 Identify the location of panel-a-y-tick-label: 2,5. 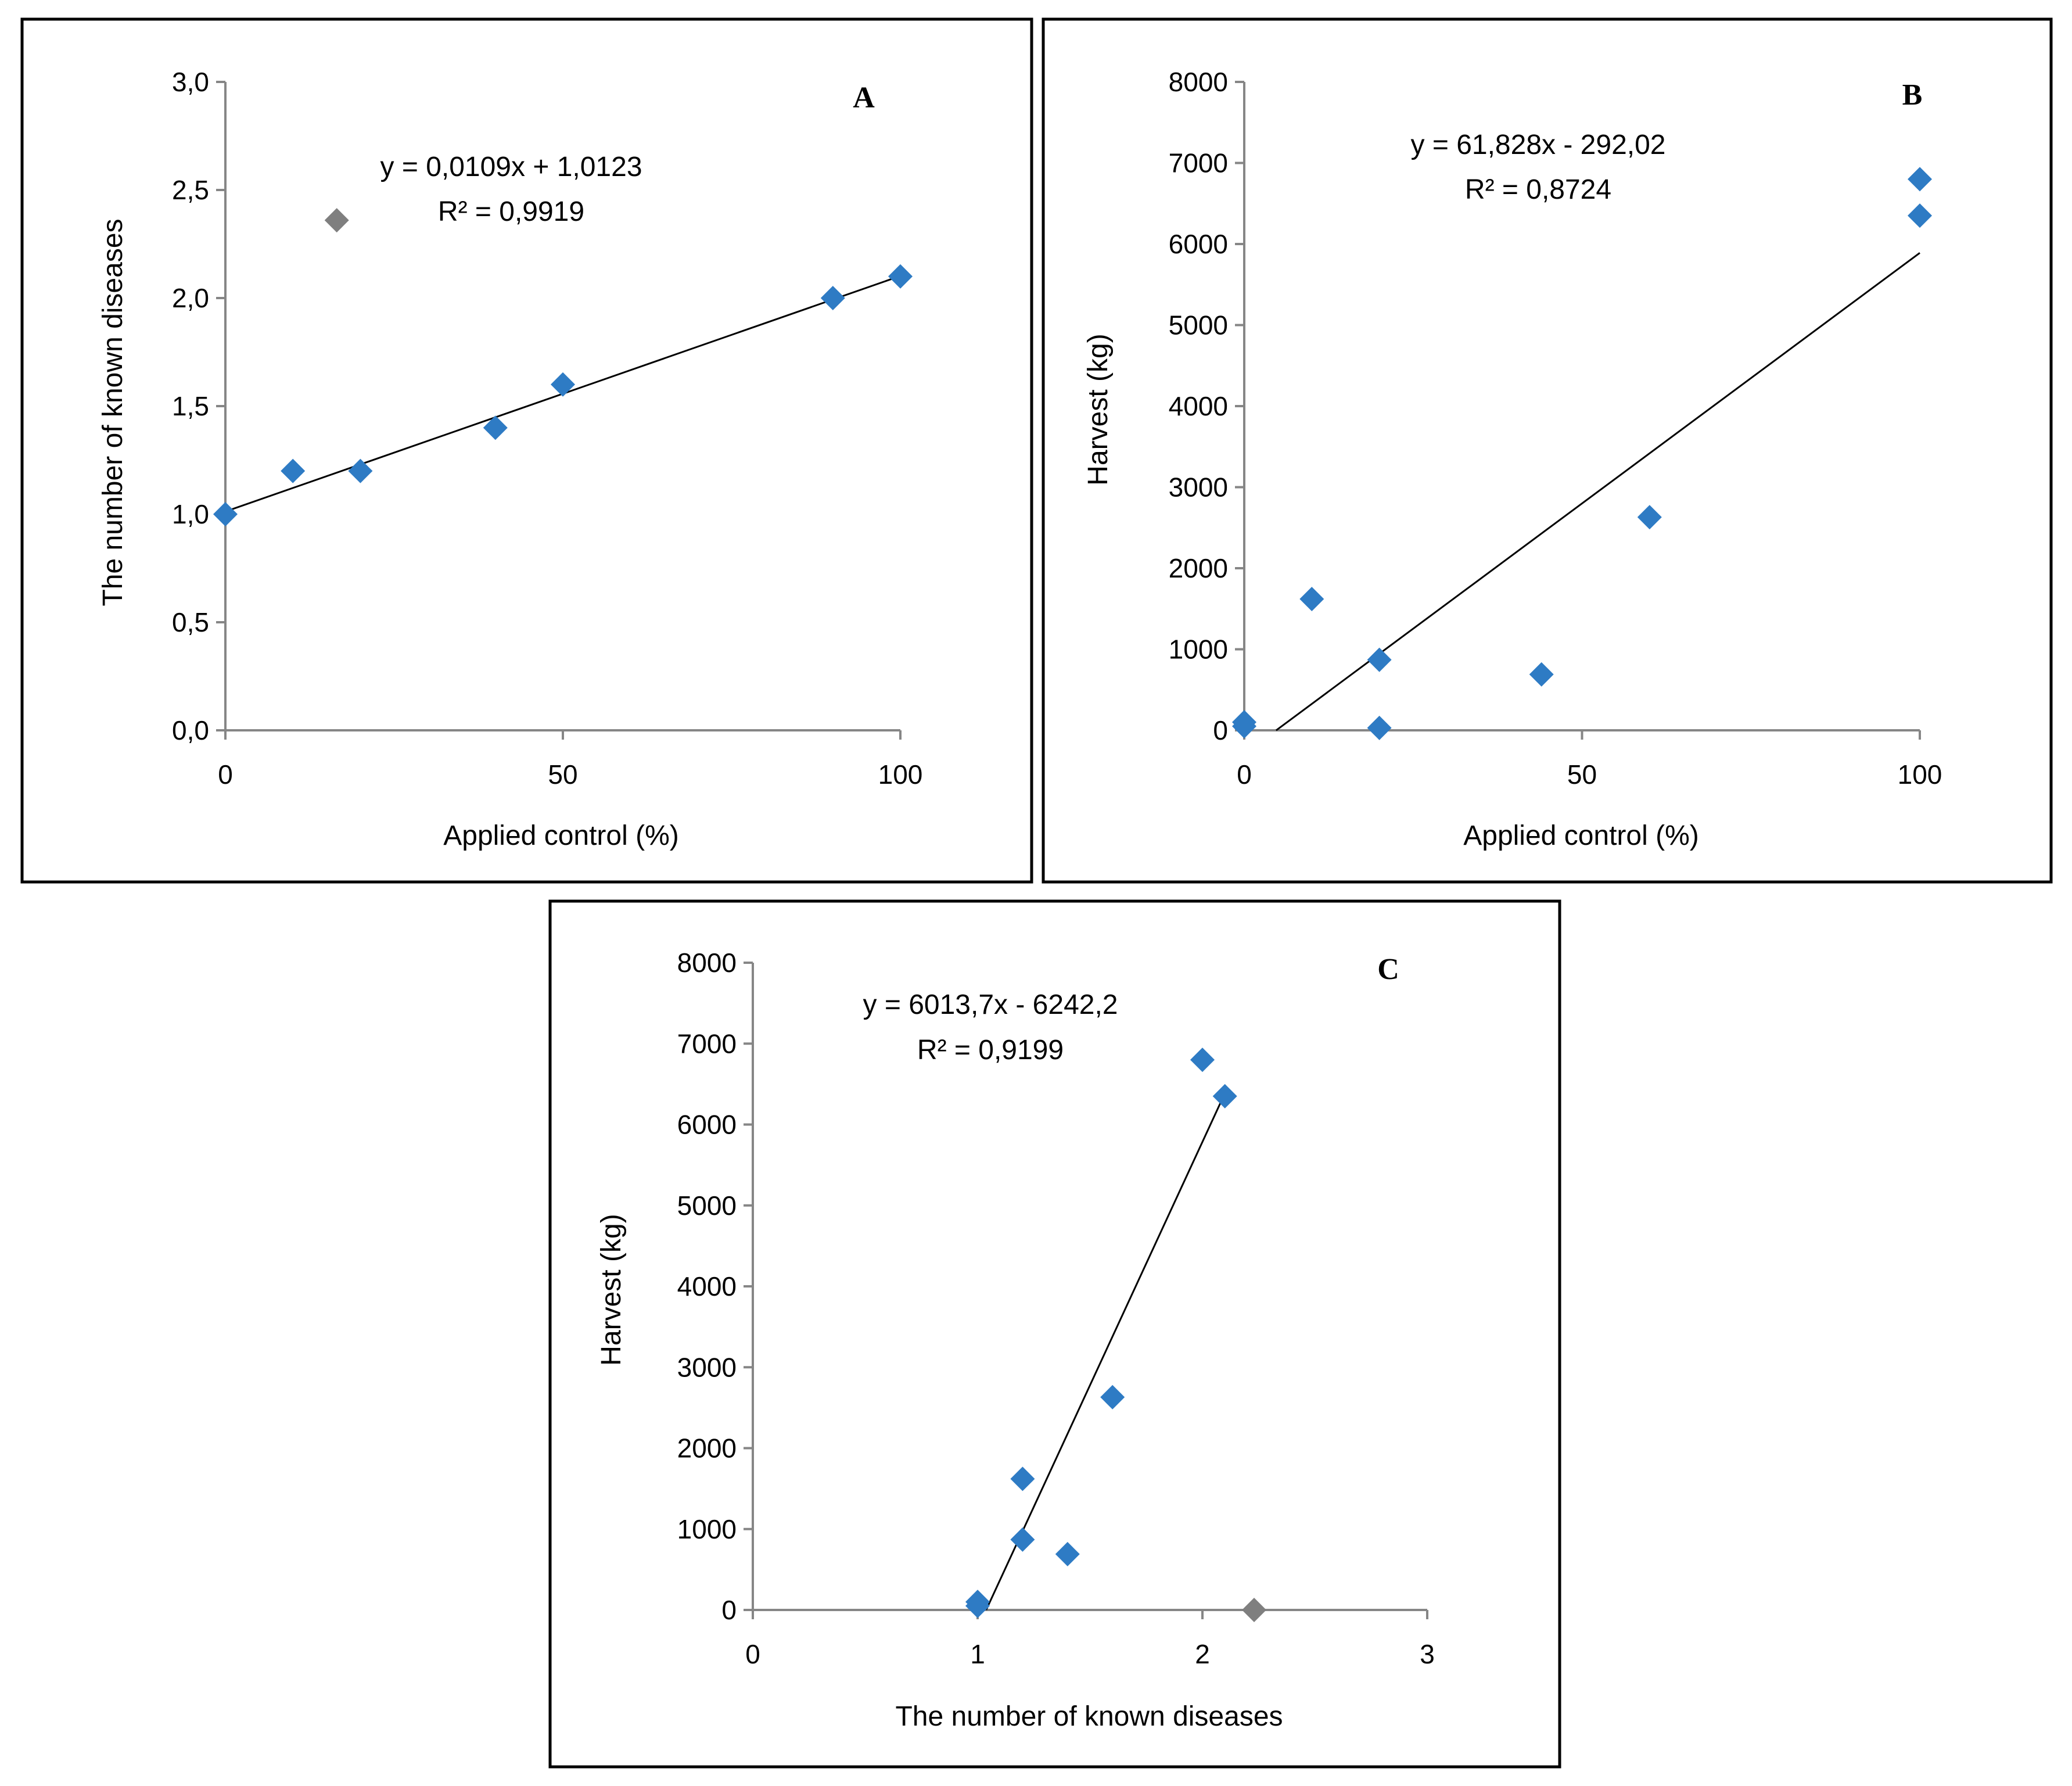
(190, 190).